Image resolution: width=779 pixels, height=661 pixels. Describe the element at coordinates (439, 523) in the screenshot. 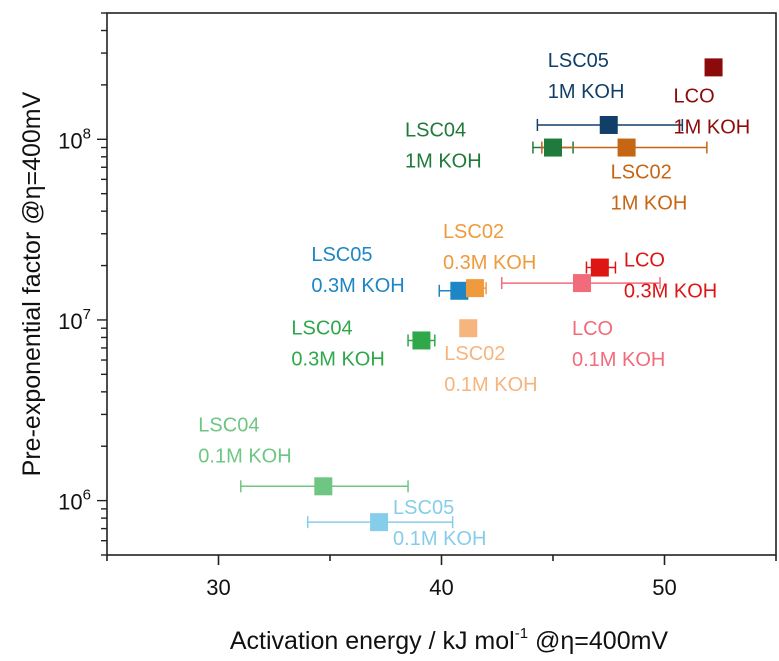

I see `data-point-label: LSC05 0.1M KOH` at that location.